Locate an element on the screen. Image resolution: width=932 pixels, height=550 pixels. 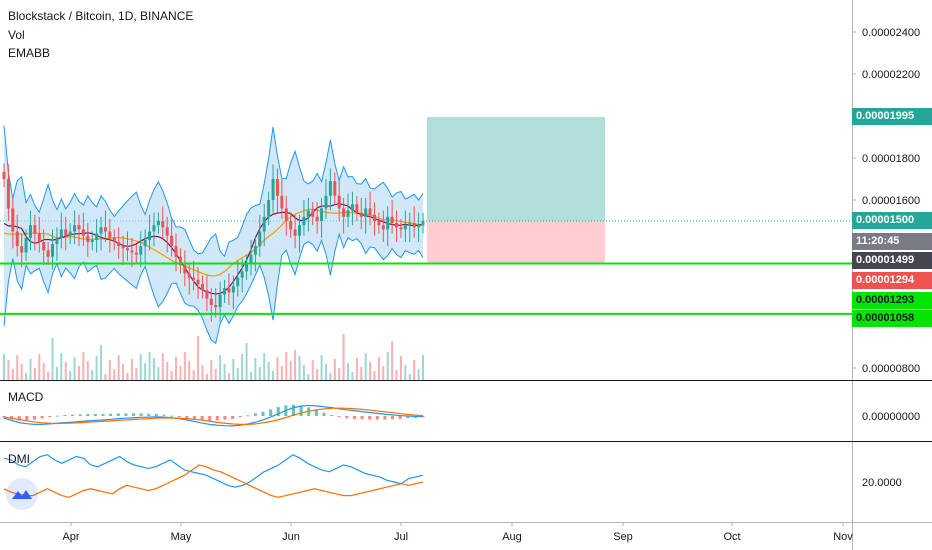
bollinger-upper is located at coordinates (213, 191).